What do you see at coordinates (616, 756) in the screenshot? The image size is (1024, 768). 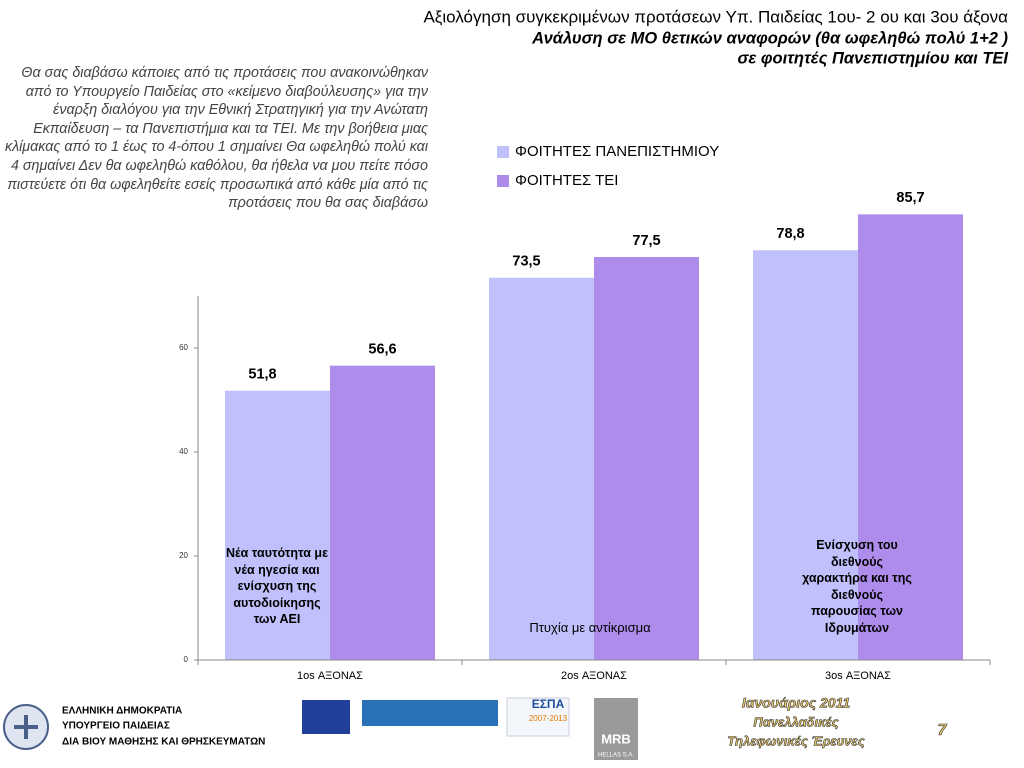 I see `mrb-sub: HELLAS S.A.` at bounding box center [616, 756].